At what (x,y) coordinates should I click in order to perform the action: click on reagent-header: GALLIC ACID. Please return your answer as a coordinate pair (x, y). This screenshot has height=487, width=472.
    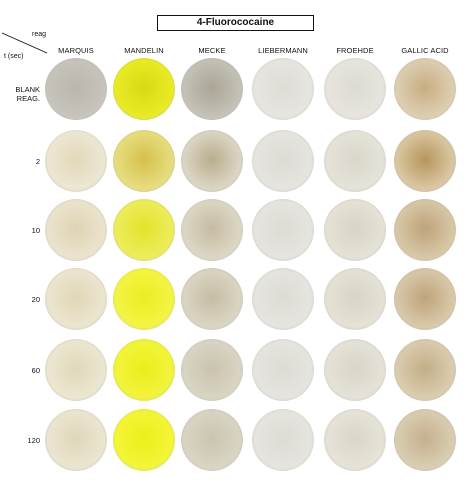
    Looking at the image, I should click on (425, 50).